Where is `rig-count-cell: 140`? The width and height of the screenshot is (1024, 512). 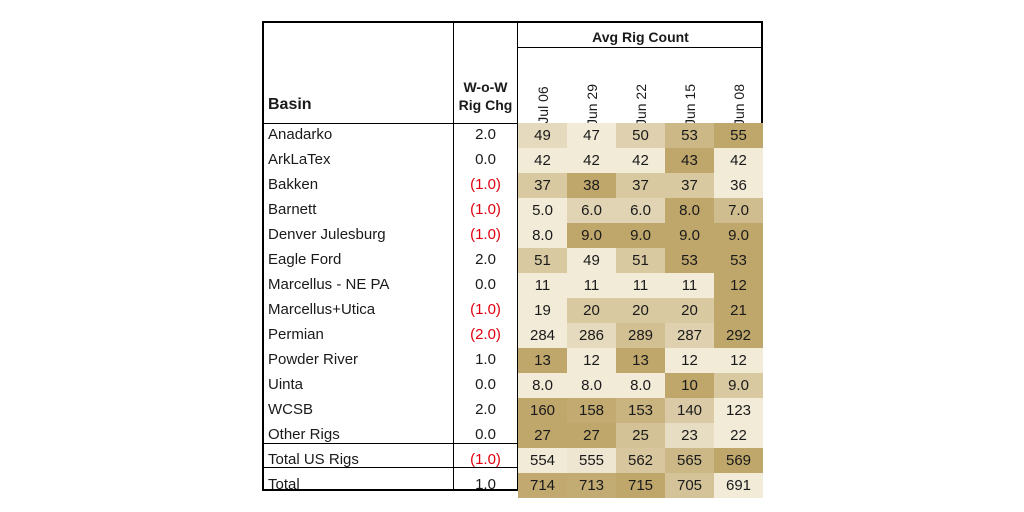 rig-count-cell: 140 is located at coordinates (689, 410).